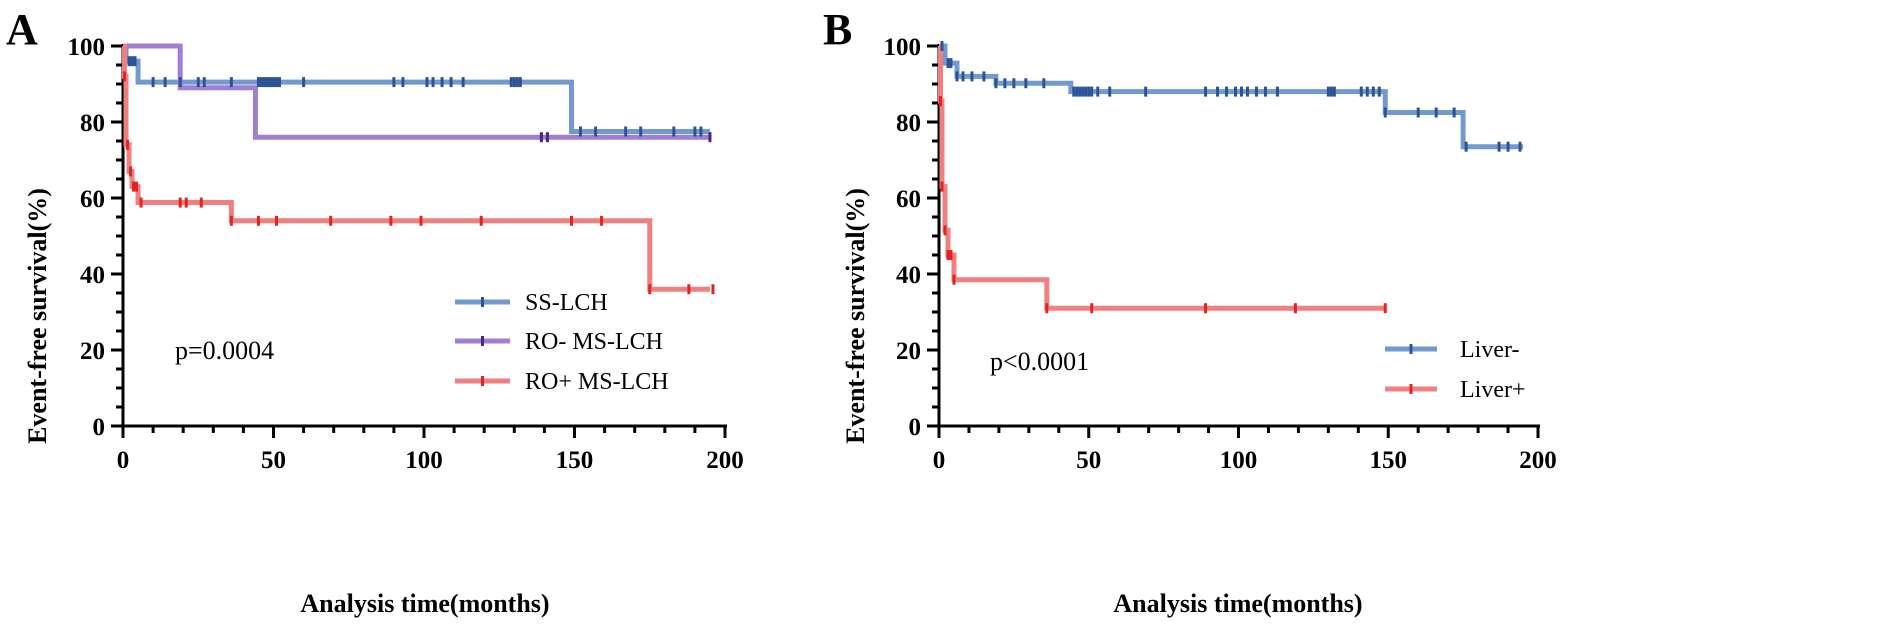  Describe the element at coordinates (416, 91) in the screenshot. I see `survival-curve-ro-ms-lch` at that location.